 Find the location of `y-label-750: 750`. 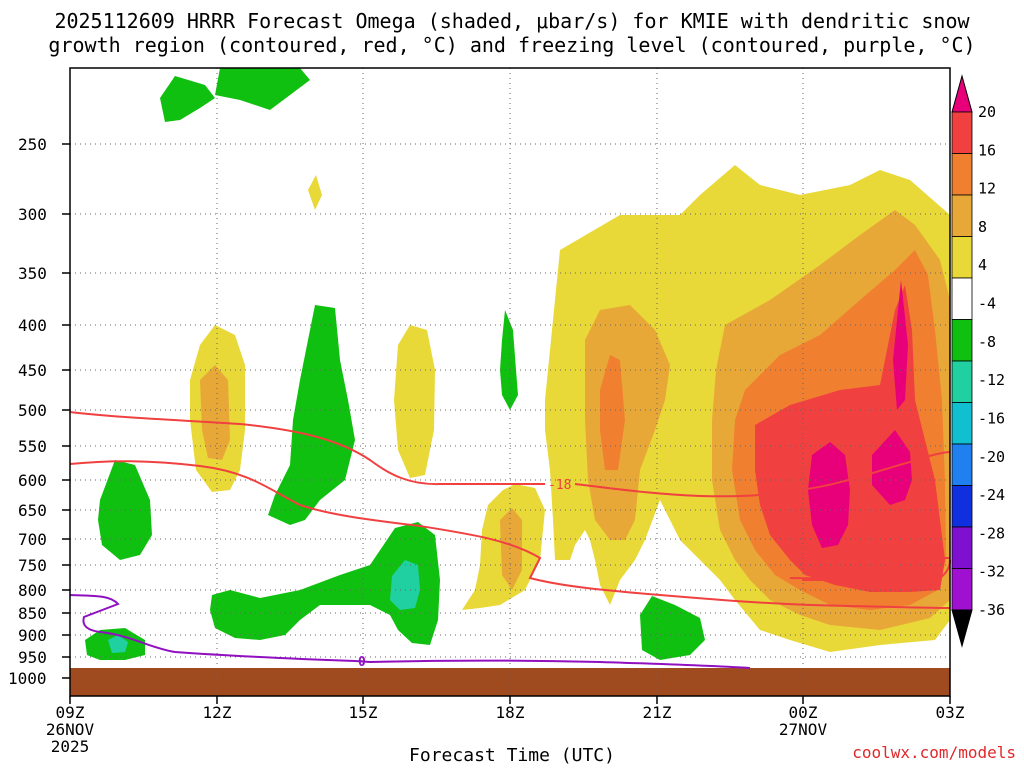

y-label-750: 750 is located at coordinates (32, 565).